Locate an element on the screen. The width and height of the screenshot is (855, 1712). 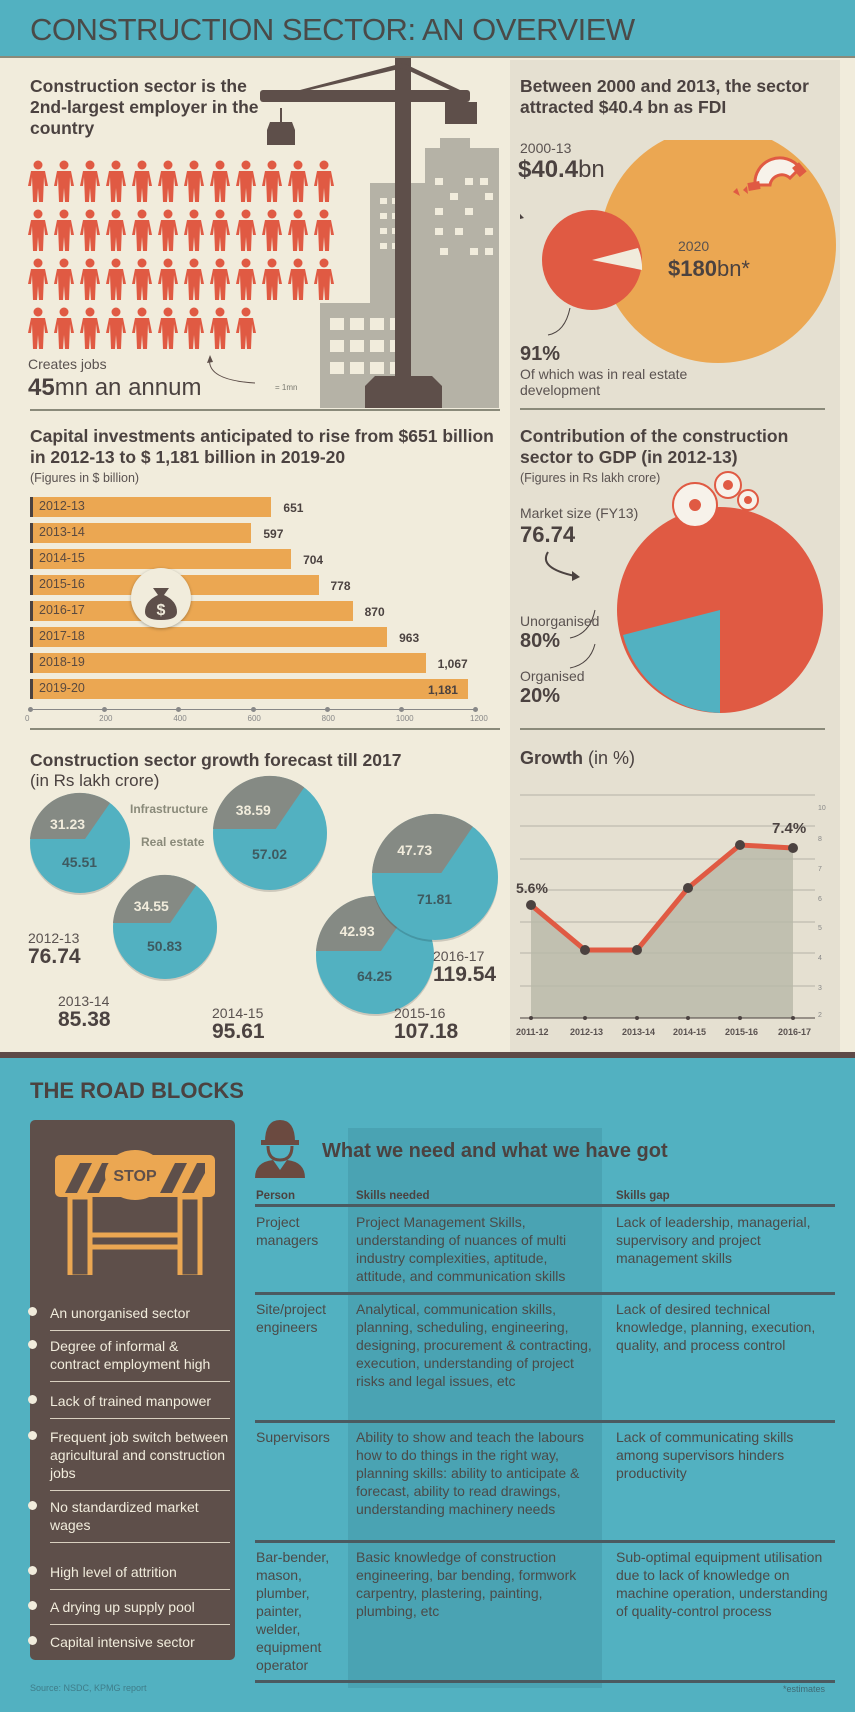
growth-x-label: 2012-13 is located at coordinates (587, 1032).